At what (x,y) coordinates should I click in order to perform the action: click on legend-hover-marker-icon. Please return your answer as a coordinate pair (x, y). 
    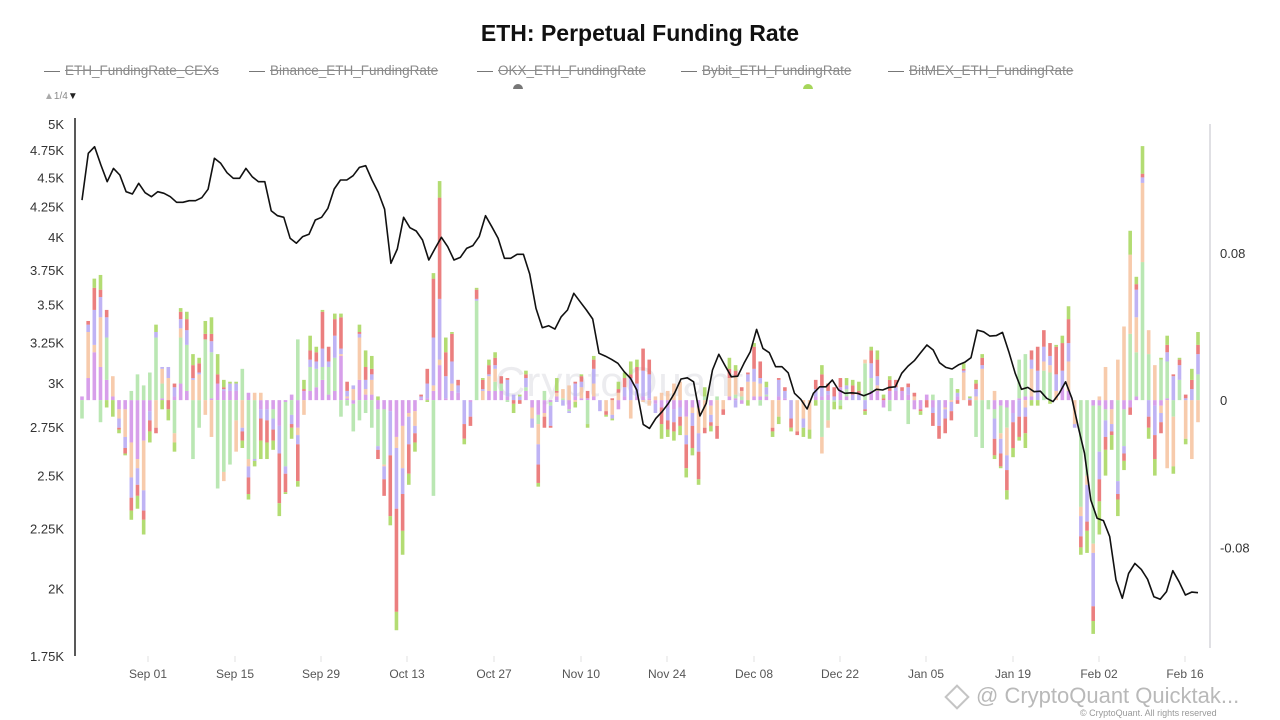
    Looking at the image, I should click on (518, 86).